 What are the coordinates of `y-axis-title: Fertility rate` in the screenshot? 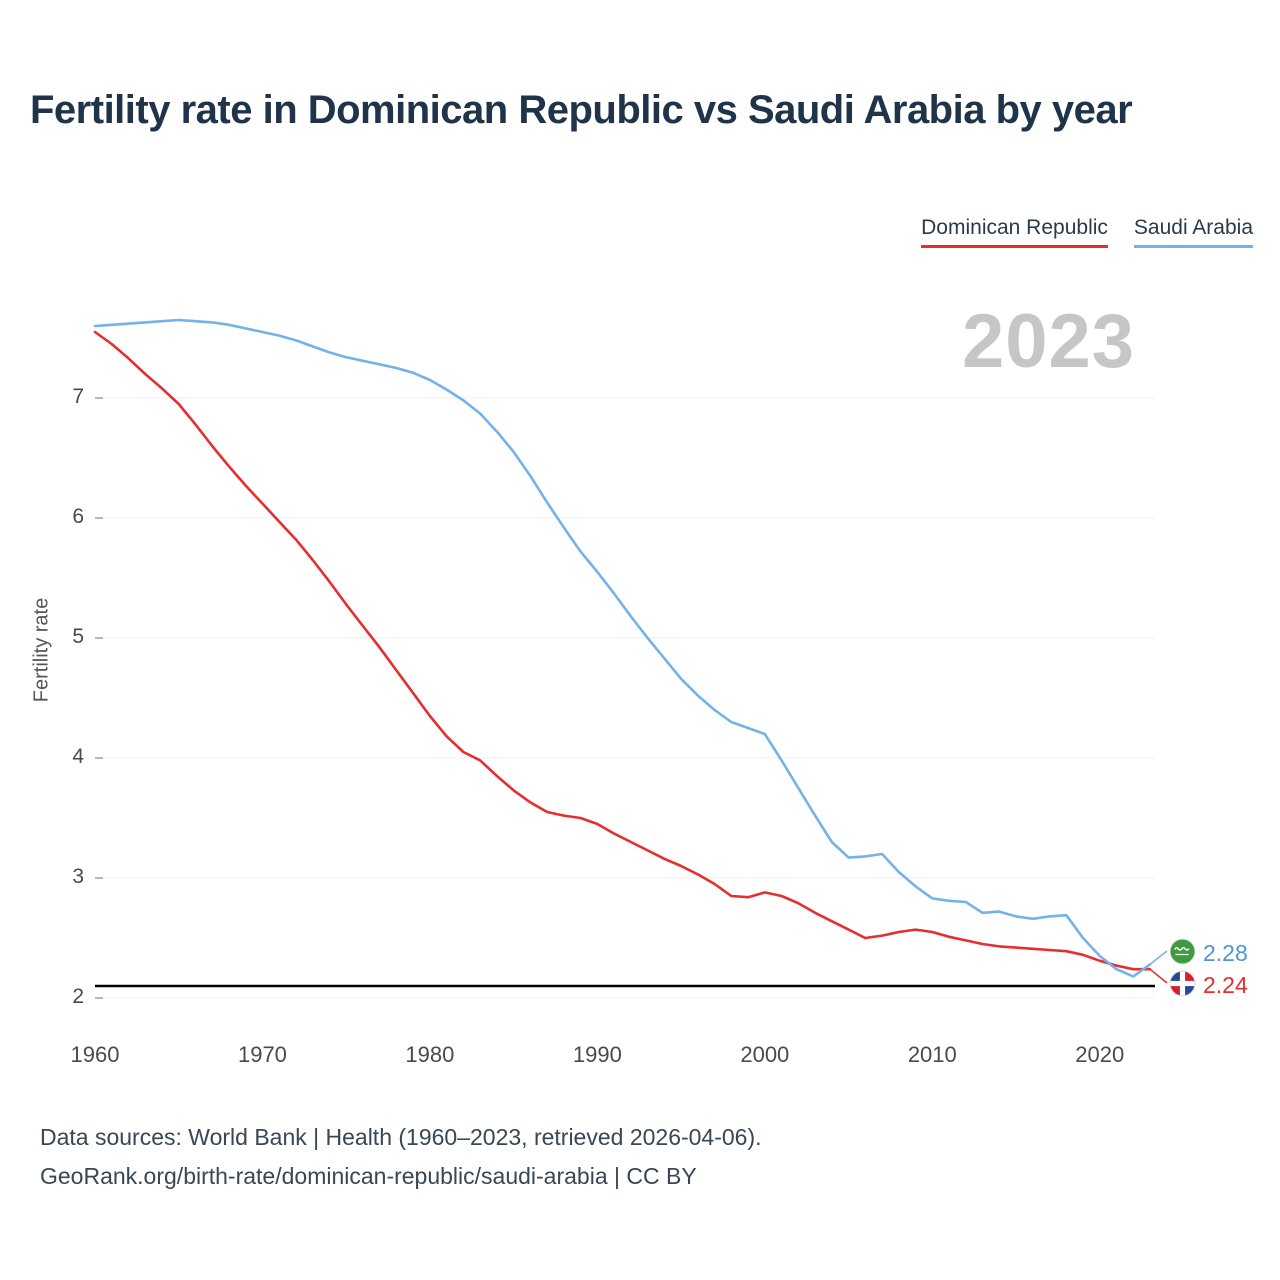 It's located at (41, 650).